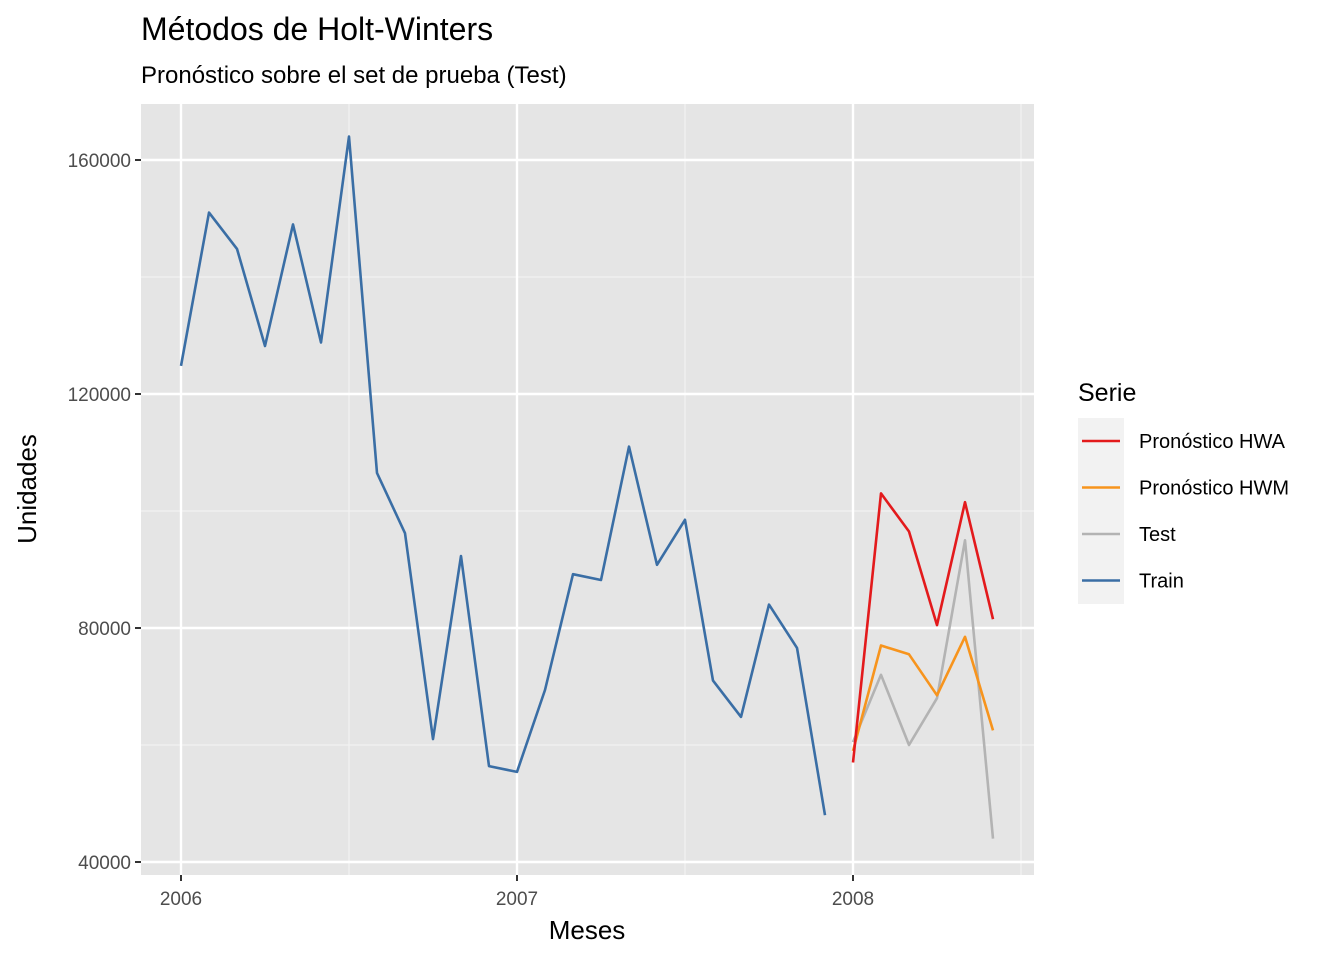 This screenshot has height=960, width=1344. What do you see at coordinates (853, 899) in the screenshot?
I see `x-tick-label: 2008` at bounding box center [853, 899].